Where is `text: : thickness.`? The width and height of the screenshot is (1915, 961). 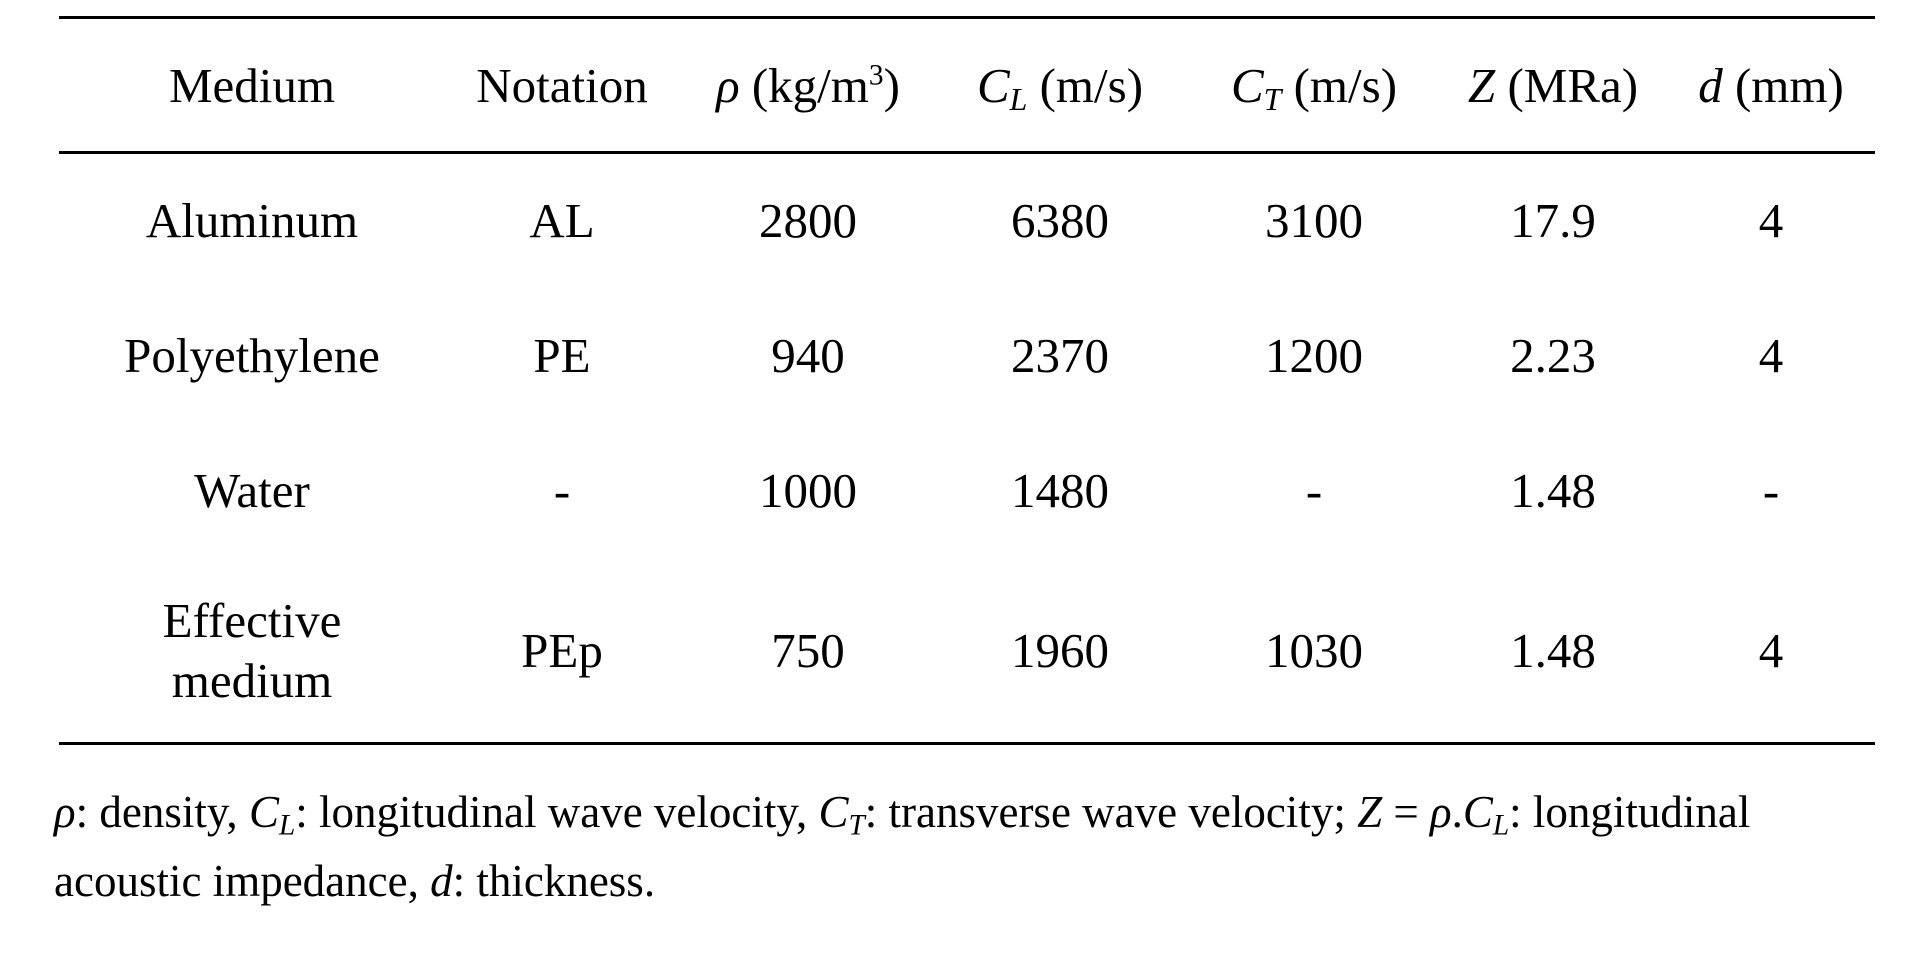 text: : thickness. is located at coordinates (554, 881).